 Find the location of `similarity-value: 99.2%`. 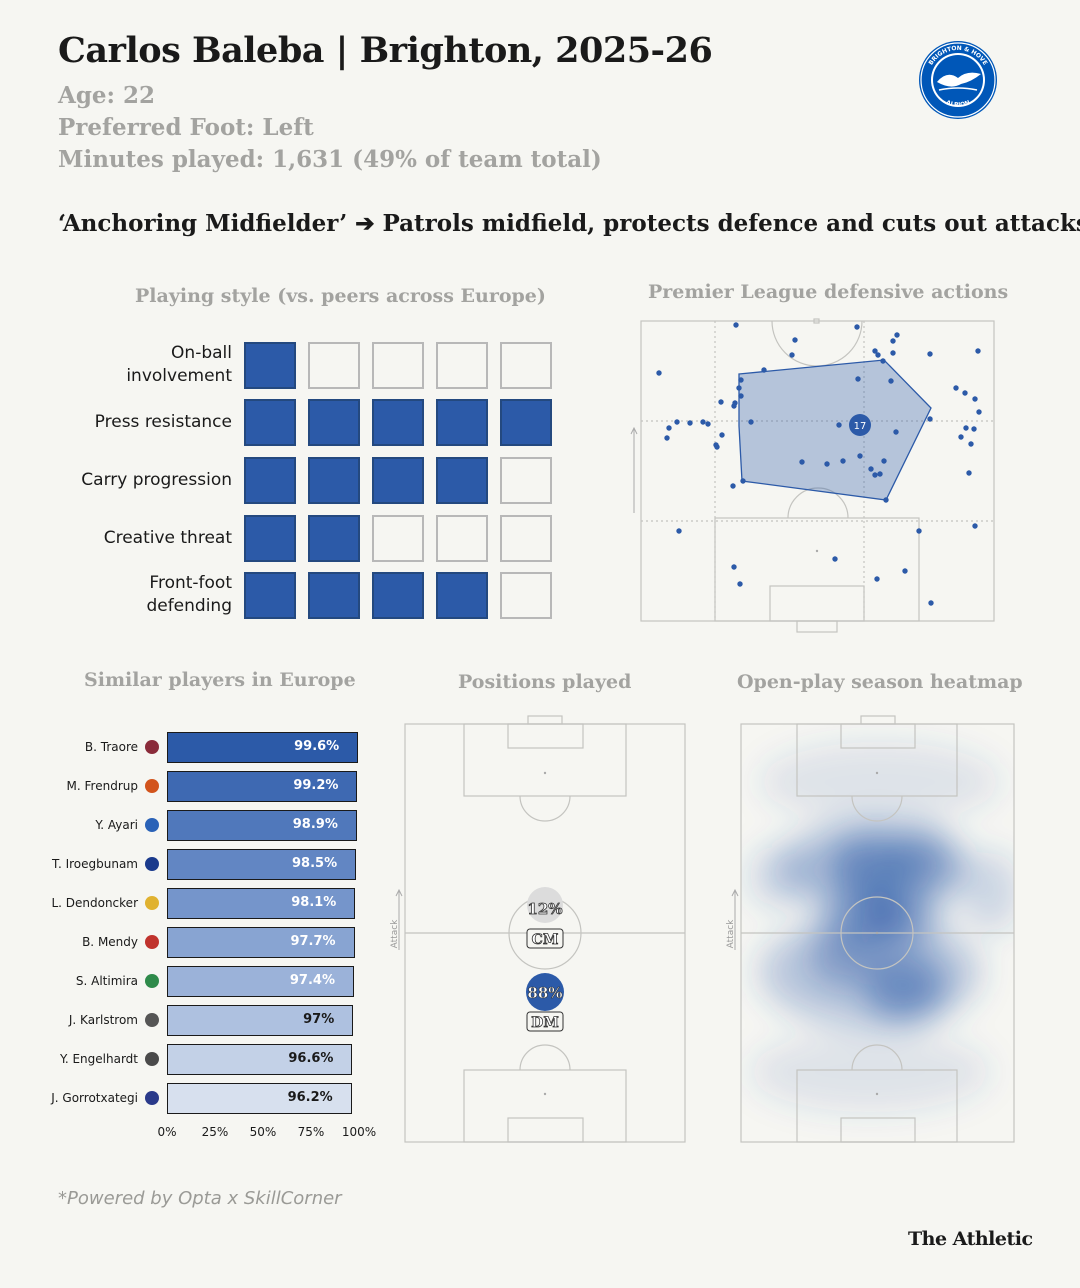

similarity-value: 99.2% is located at coordinates (316, 785).